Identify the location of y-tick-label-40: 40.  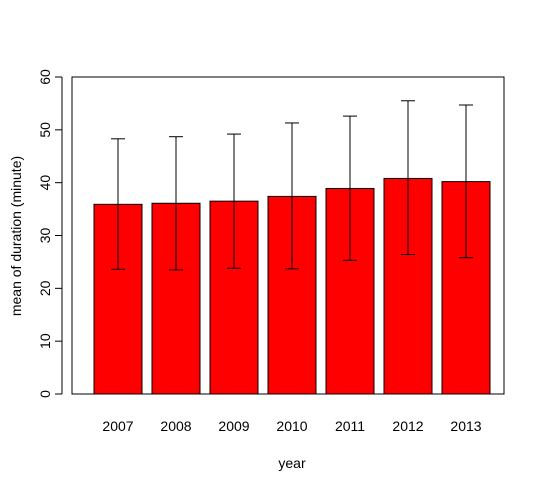
(45, 183).